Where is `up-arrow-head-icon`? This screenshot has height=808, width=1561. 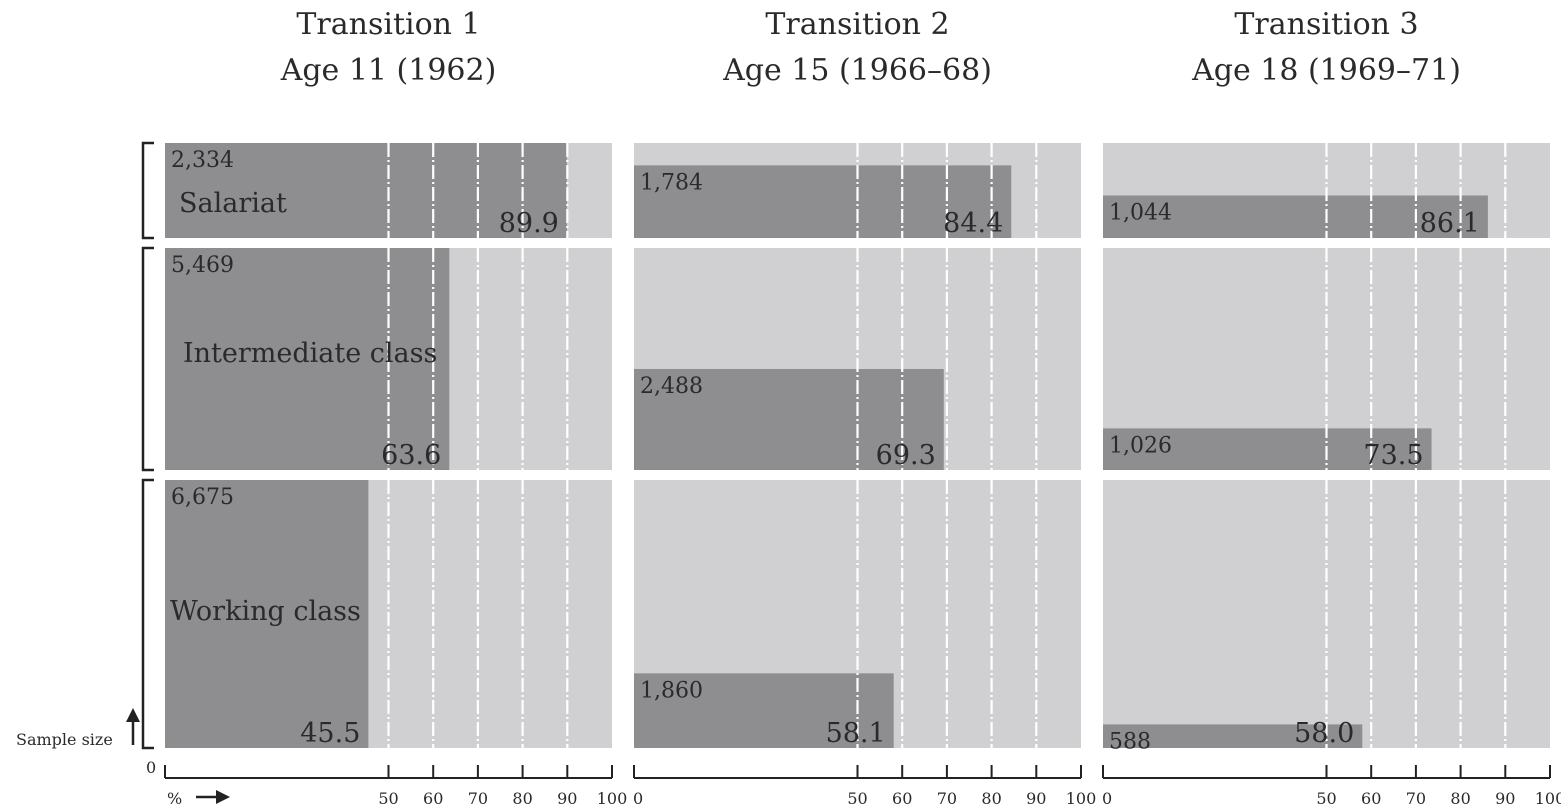
up-arrow-head-icon is located at coordinates (133, 715).